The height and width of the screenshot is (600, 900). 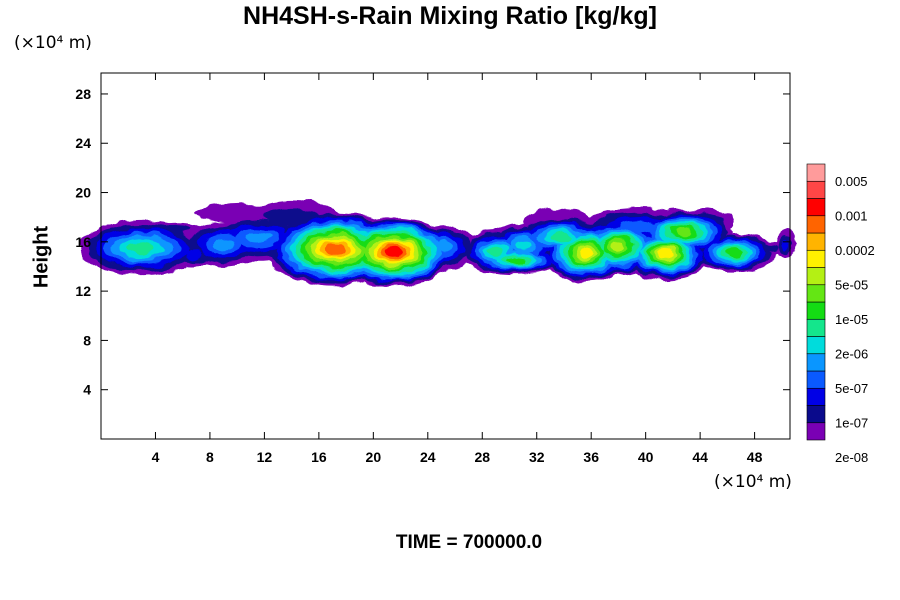 I want to click on time-label: TIME = 700000.0, so click(x=469, y=542).